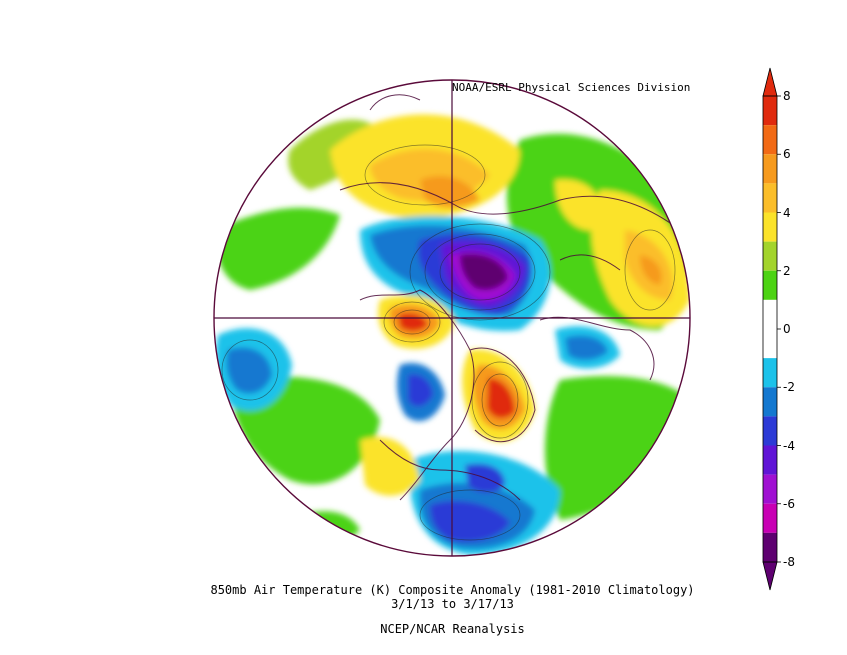  I want to click on colorbar-tick-label: -4, so click(789, 445).